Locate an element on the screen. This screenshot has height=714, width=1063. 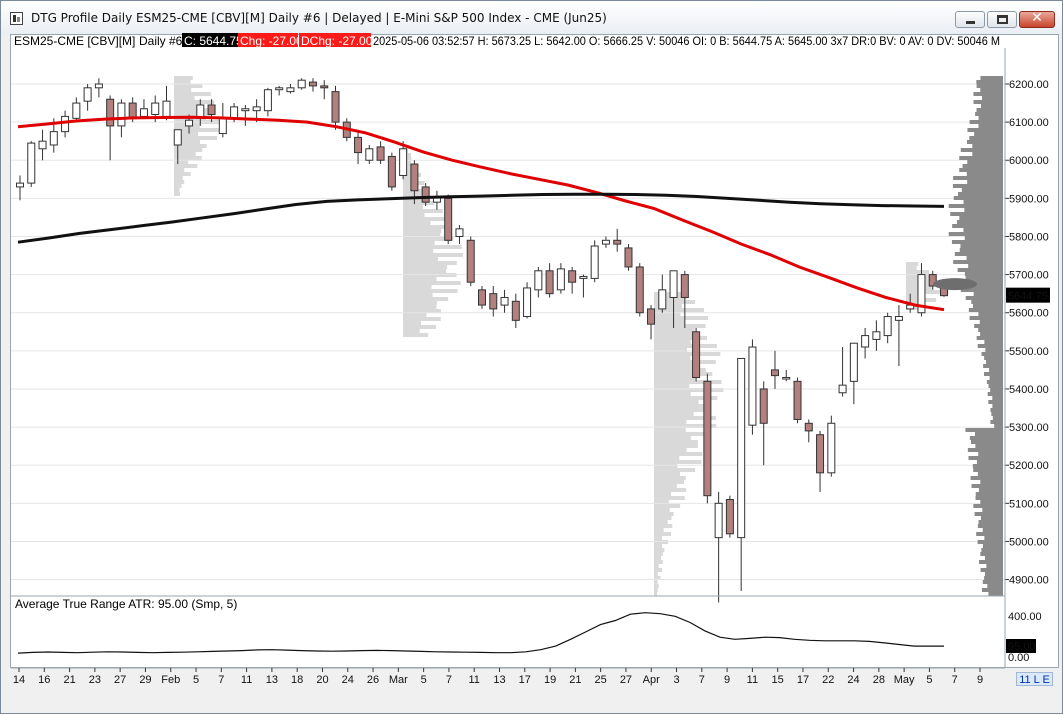
close-price-label: C: 5644.75 is located at coordinates (213, 41).